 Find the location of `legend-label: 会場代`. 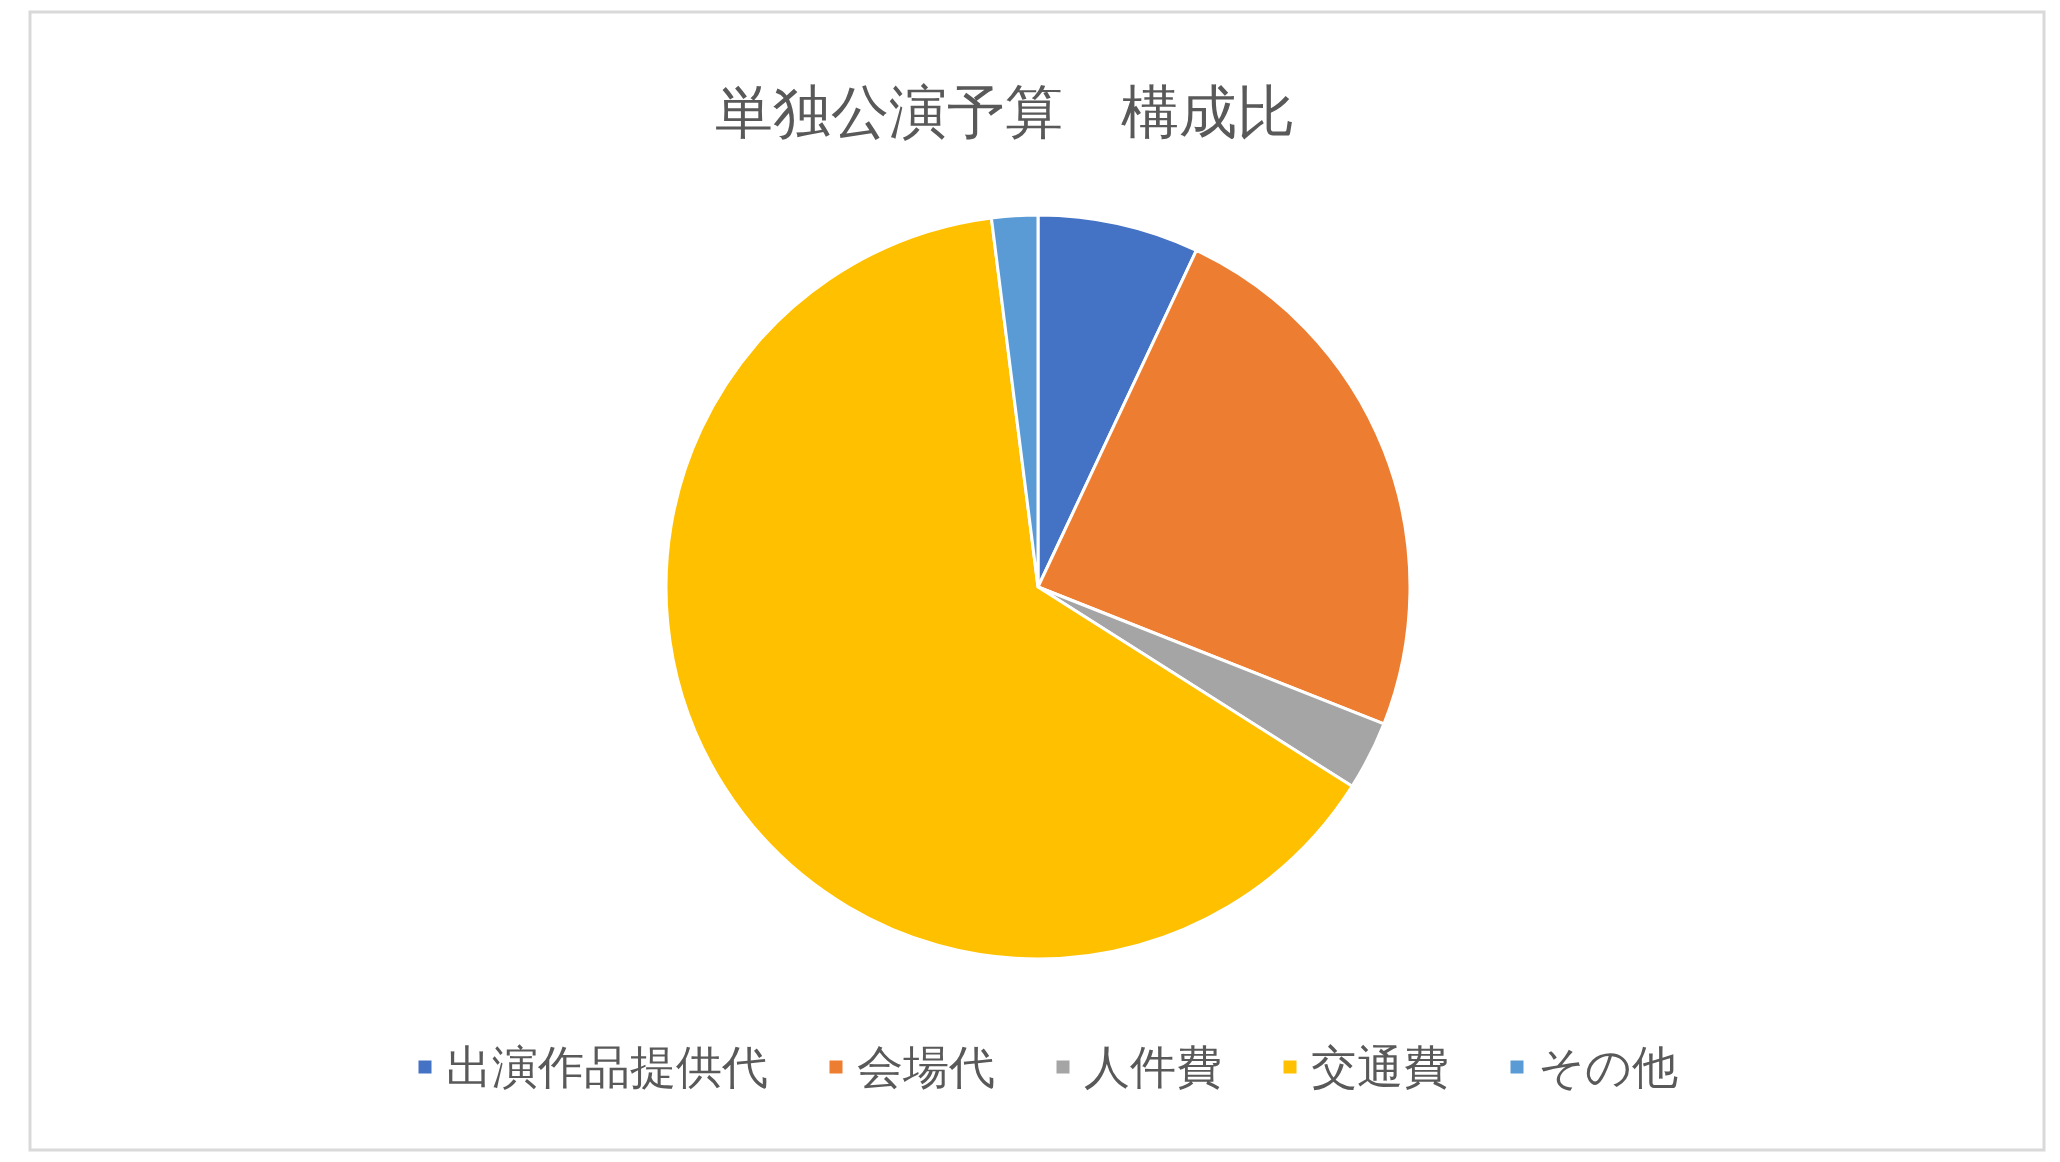

legend-label: 会場代 is located at coordinates (925, 1067).